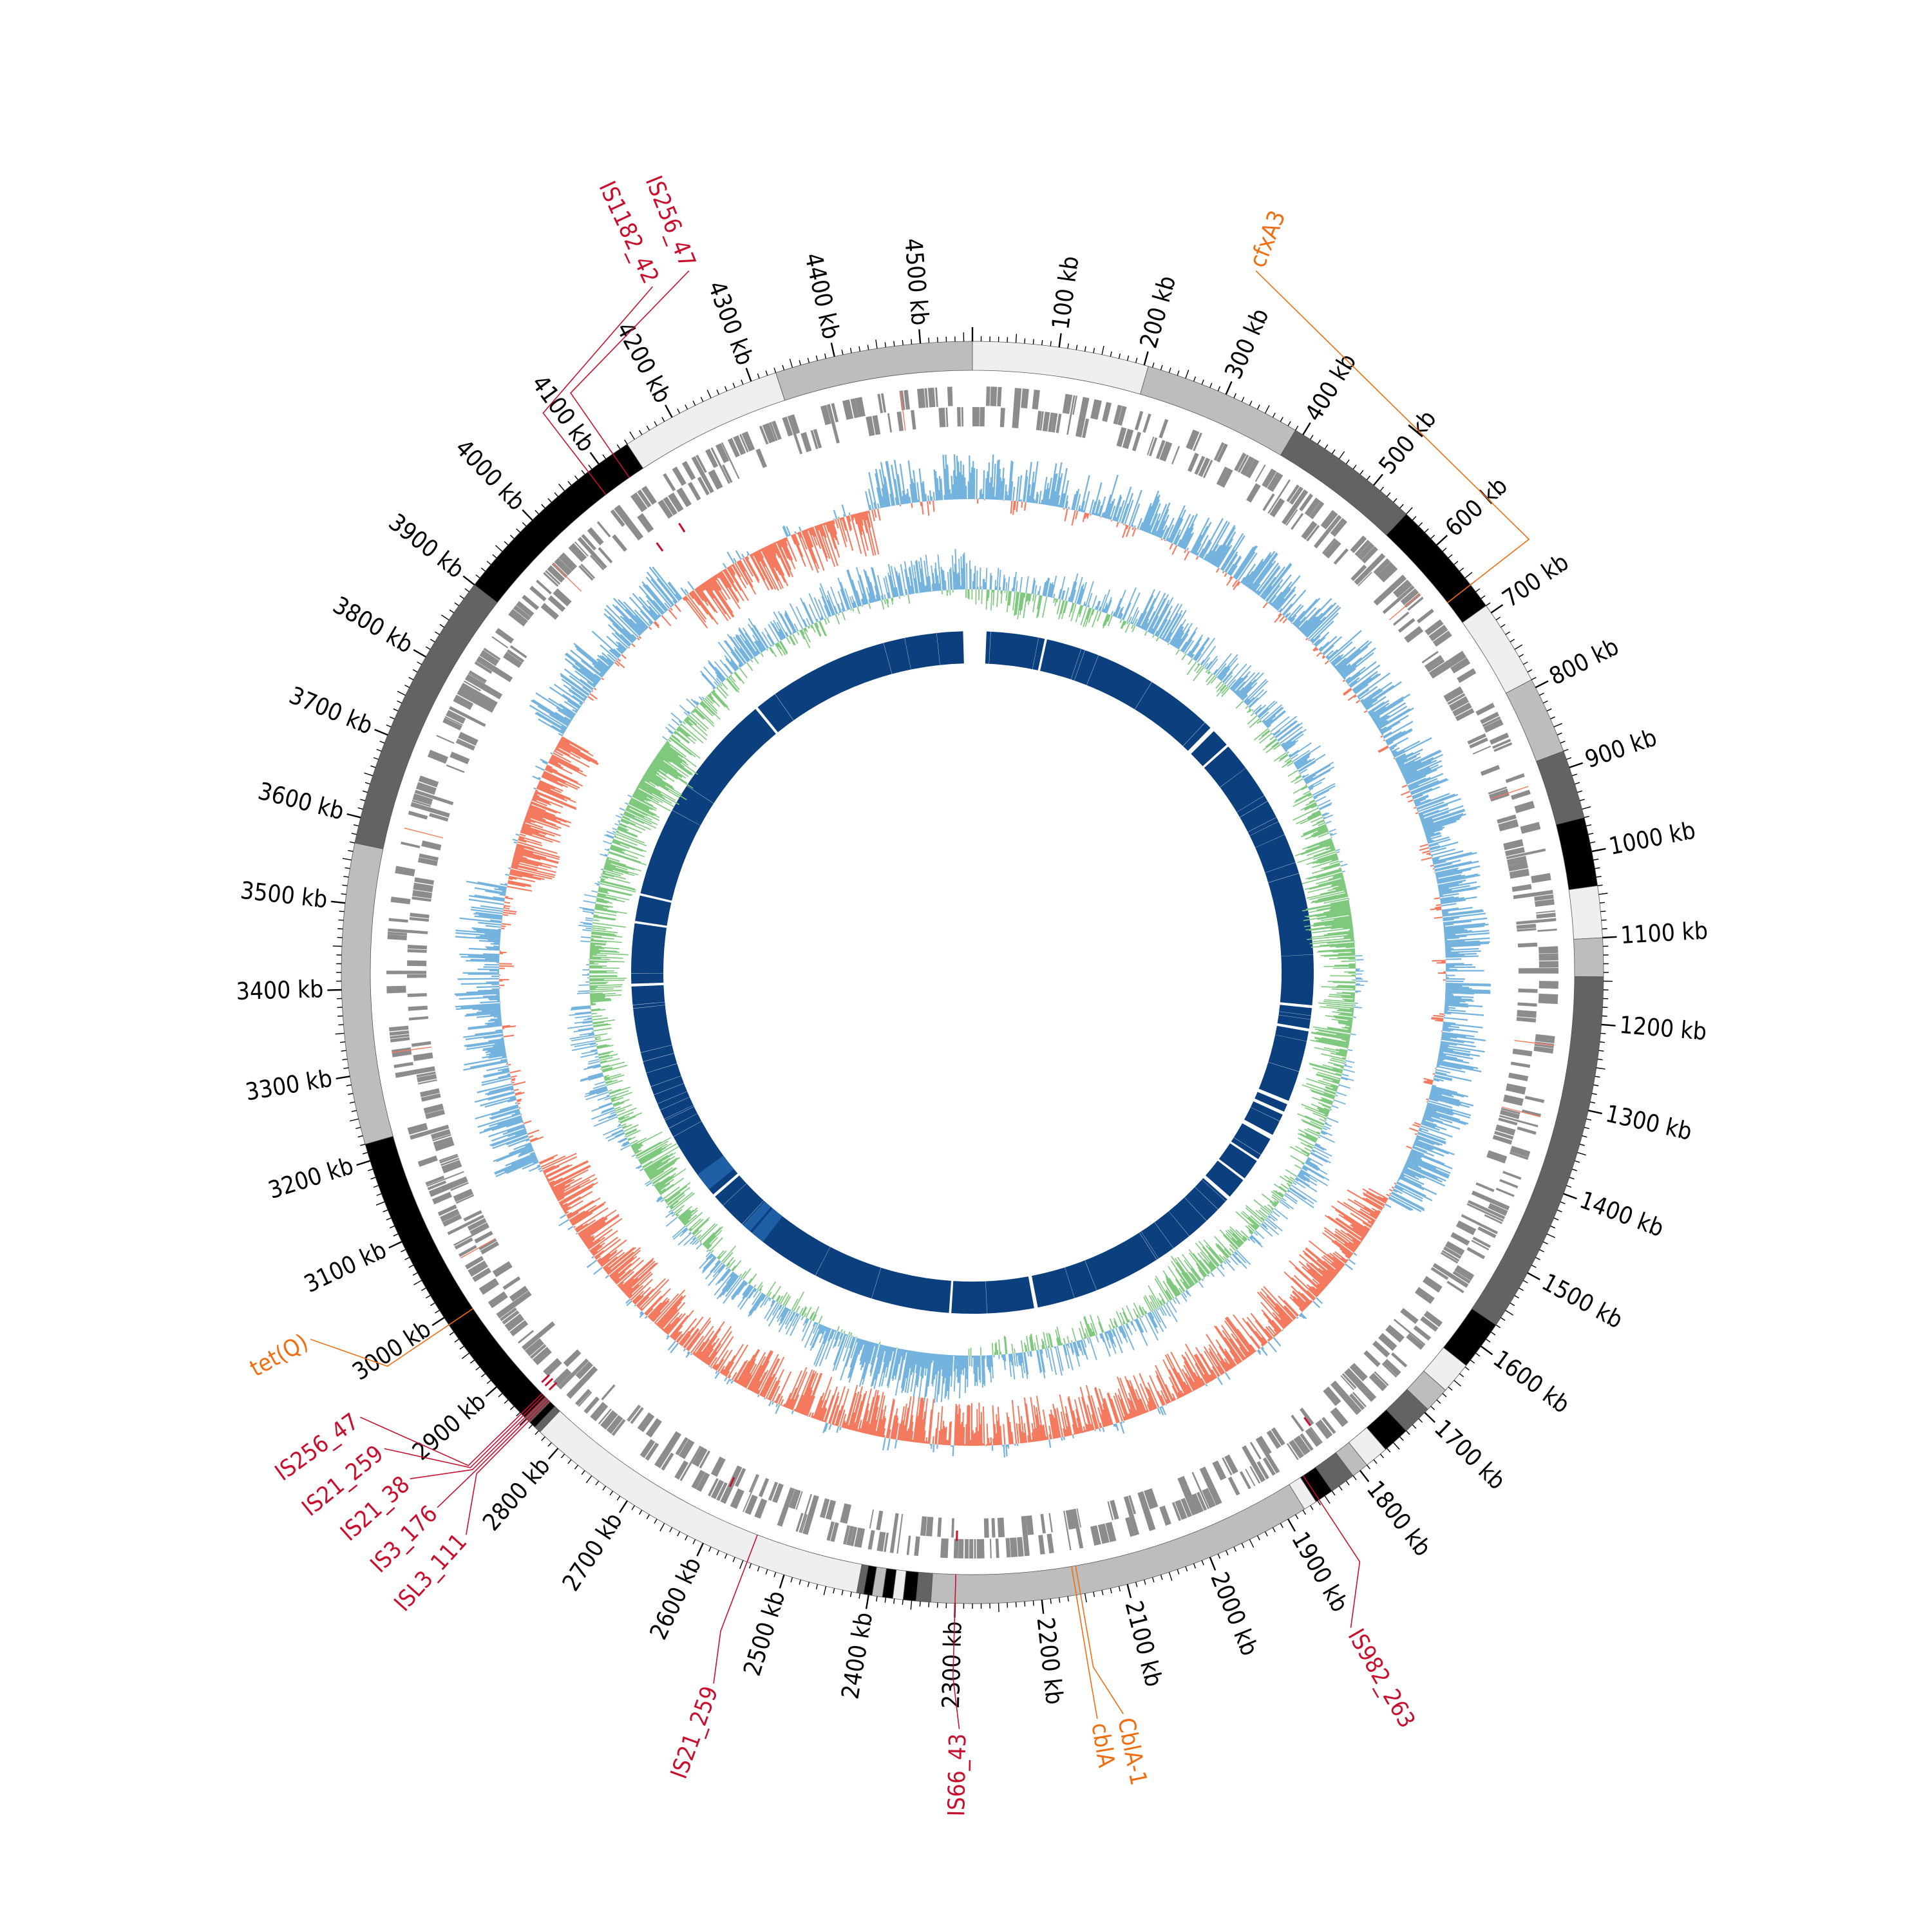  What do you see at coordinates (412, 1049) in the screenshot?
I see `rna-feature` at bounding box center [412, 1049].